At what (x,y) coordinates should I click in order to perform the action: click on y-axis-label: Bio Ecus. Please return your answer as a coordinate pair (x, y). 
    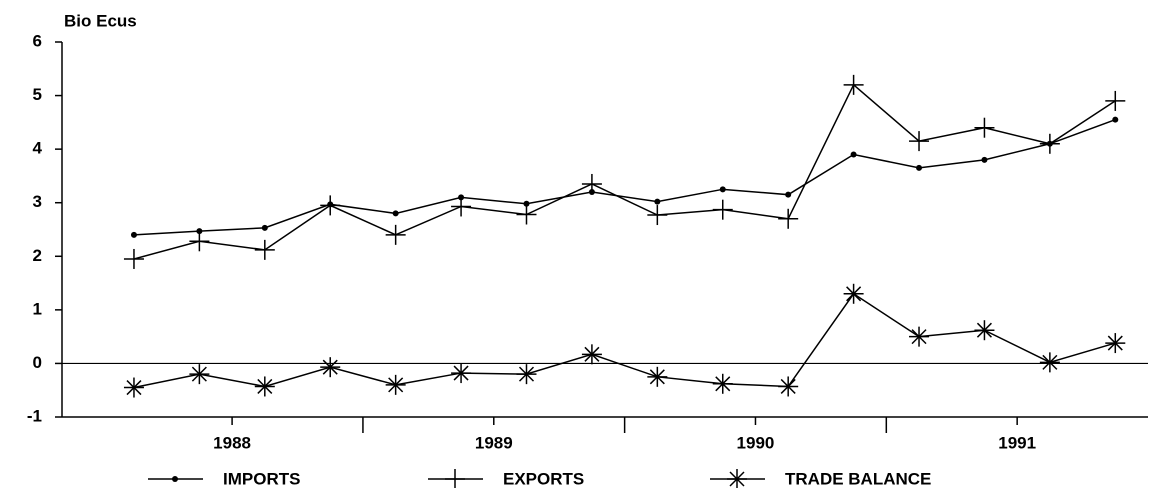
    Looking at the image, I should click on (100, 20).